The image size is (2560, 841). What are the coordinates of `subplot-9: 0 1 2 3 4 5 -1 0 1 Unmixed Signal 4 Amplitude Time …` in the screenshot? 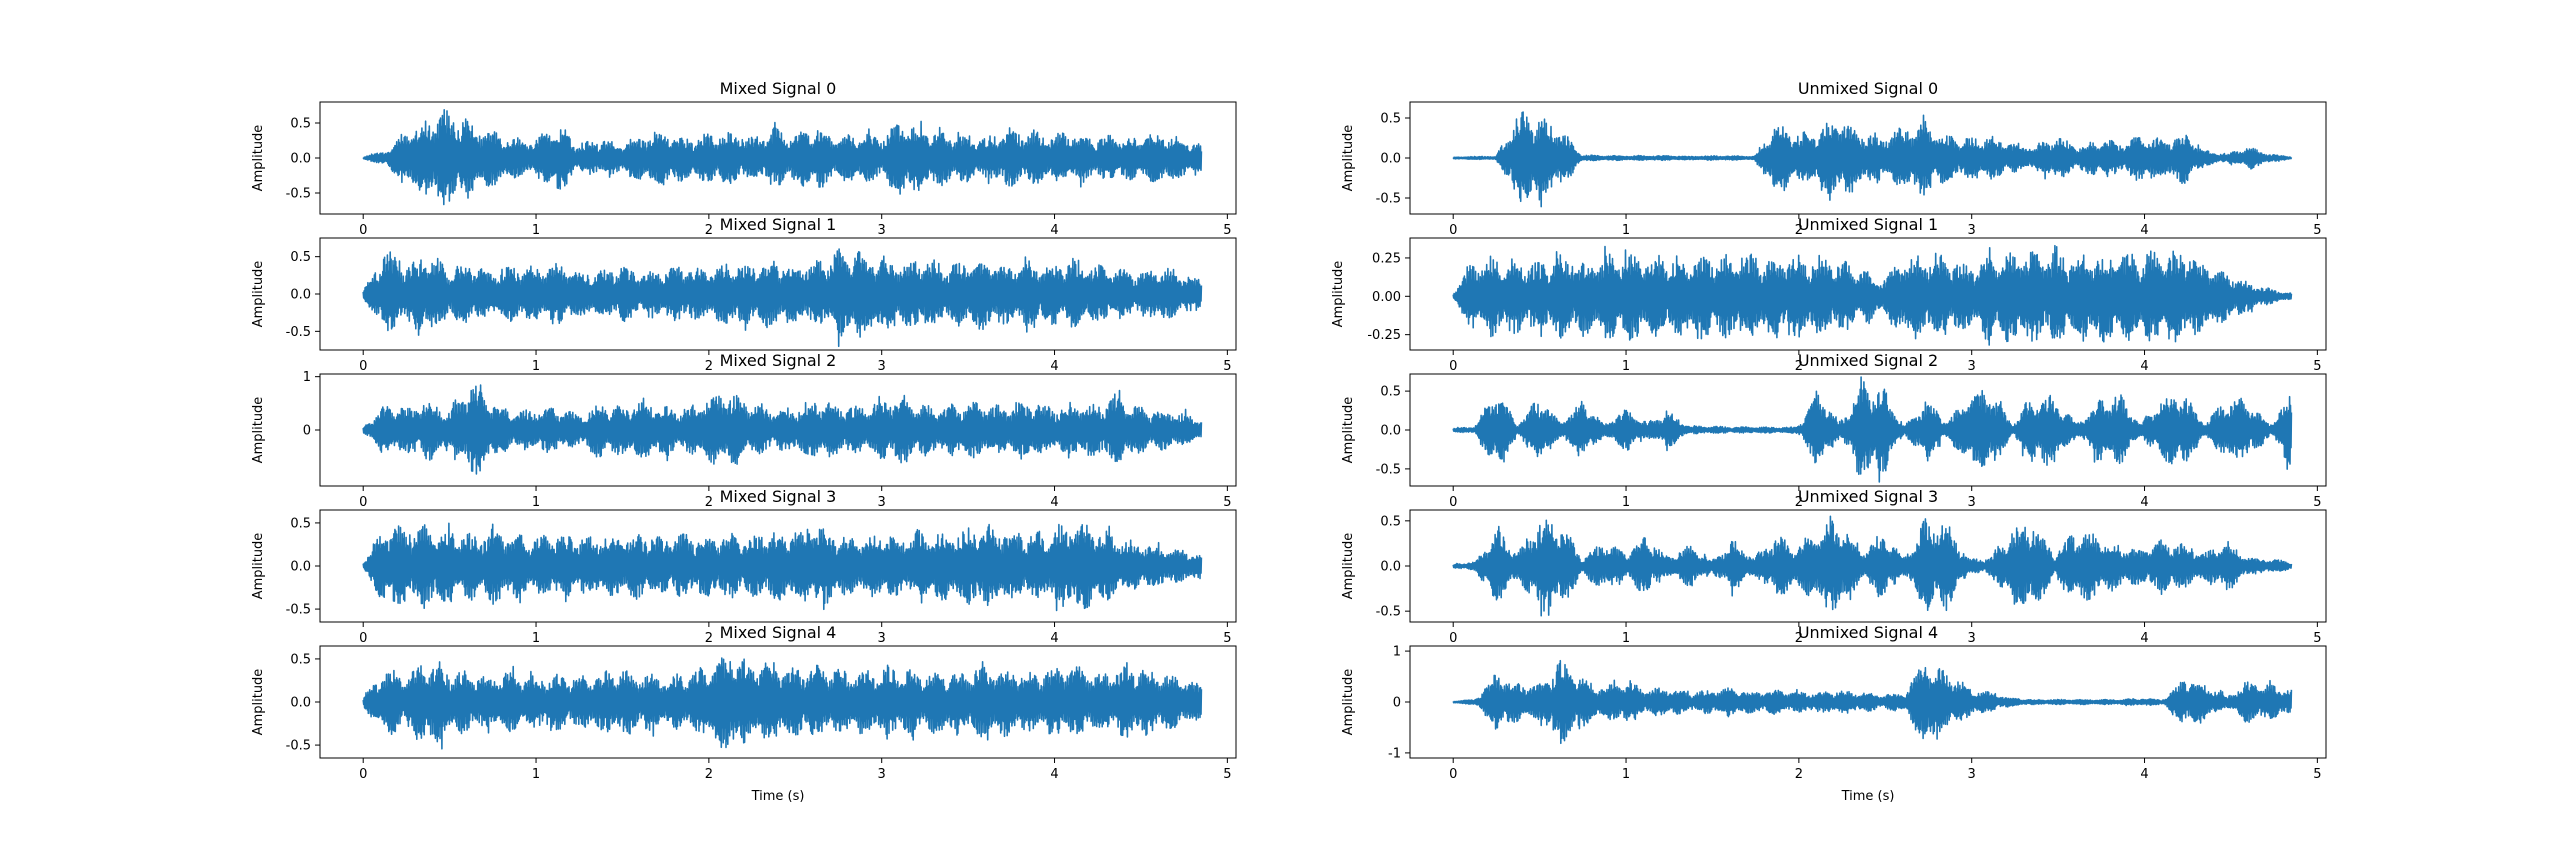 It's located at (1834, 713).